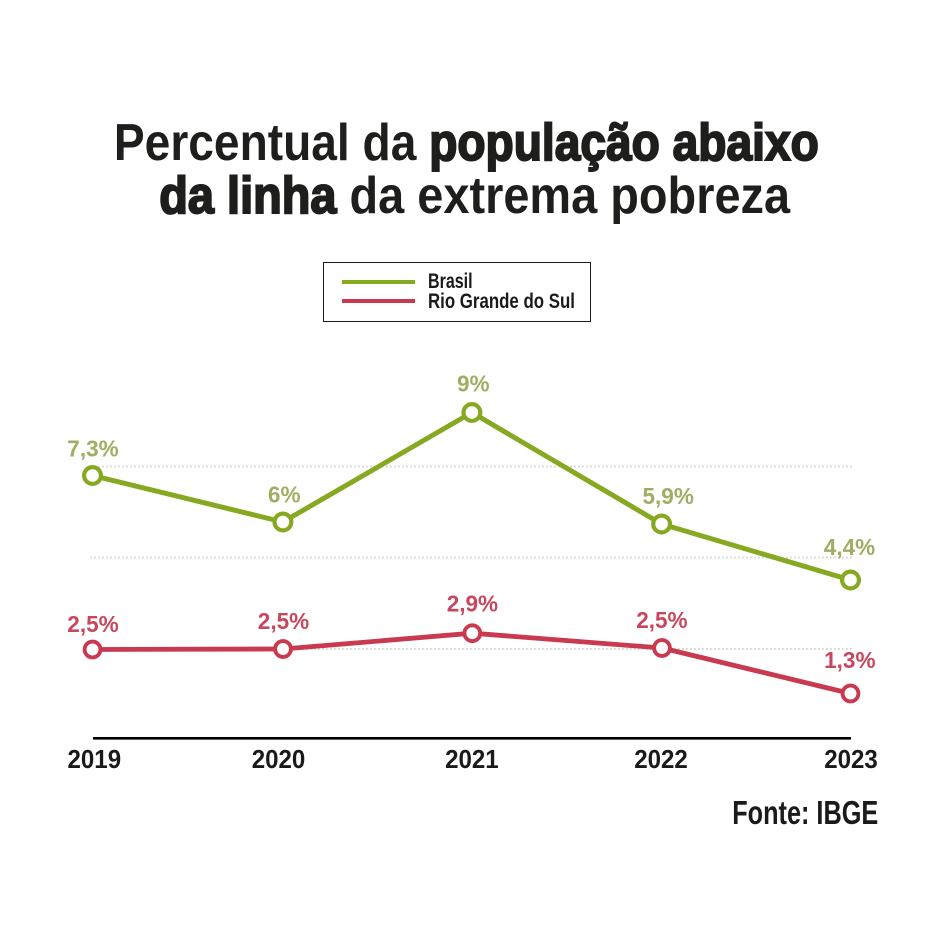 The height and width of the screenshot is (945, 945). Describe the element at coordinates (472, 603) in the screenshot. I see `svg-text: 2,9%` at that location.